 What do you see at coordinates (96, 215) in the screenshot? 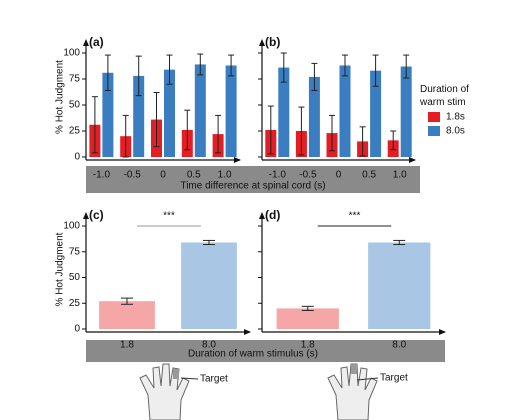
I see `panel-title: (c)` at bounding box center [96, 215].